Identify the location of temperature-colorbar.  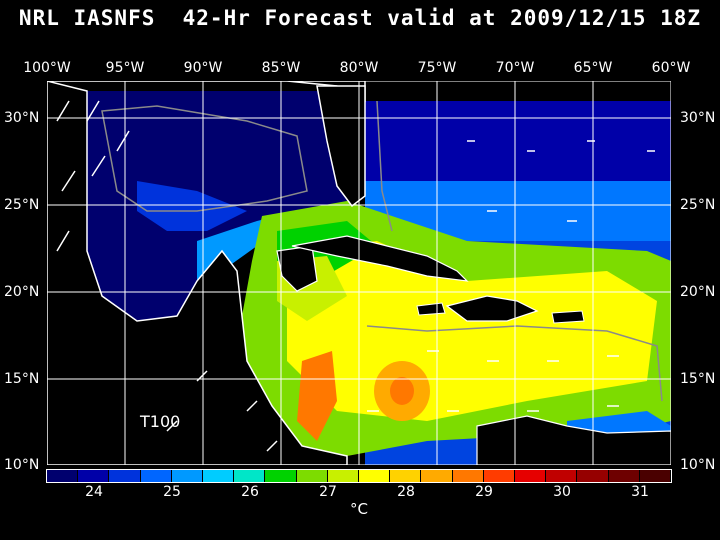
(359, 476).